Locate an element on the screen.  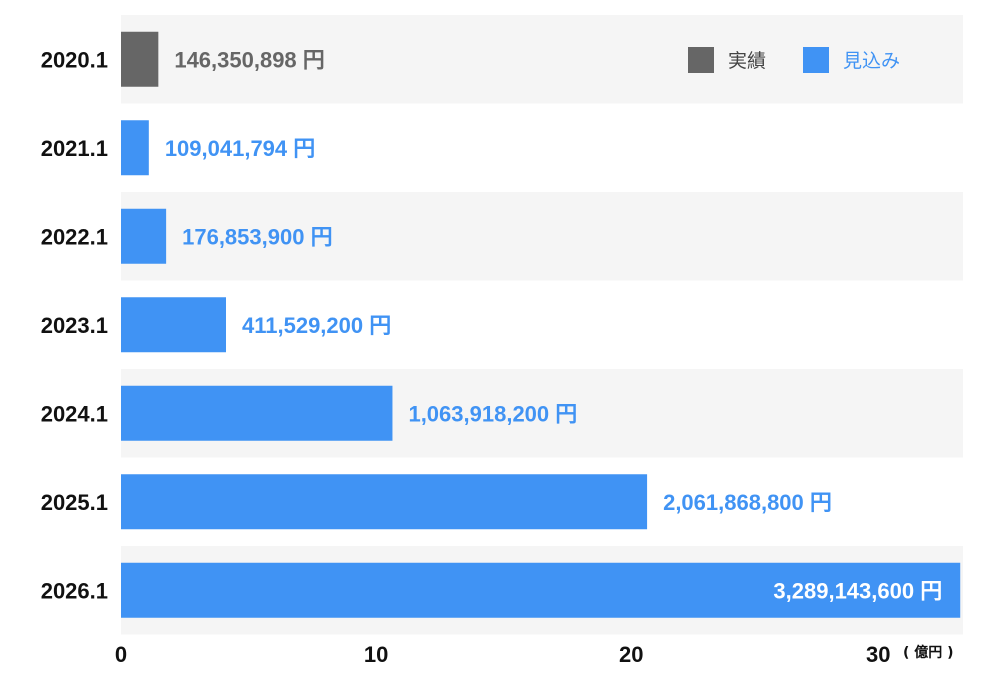
category-label: 2024.1 is located at coordinates (74, 413).